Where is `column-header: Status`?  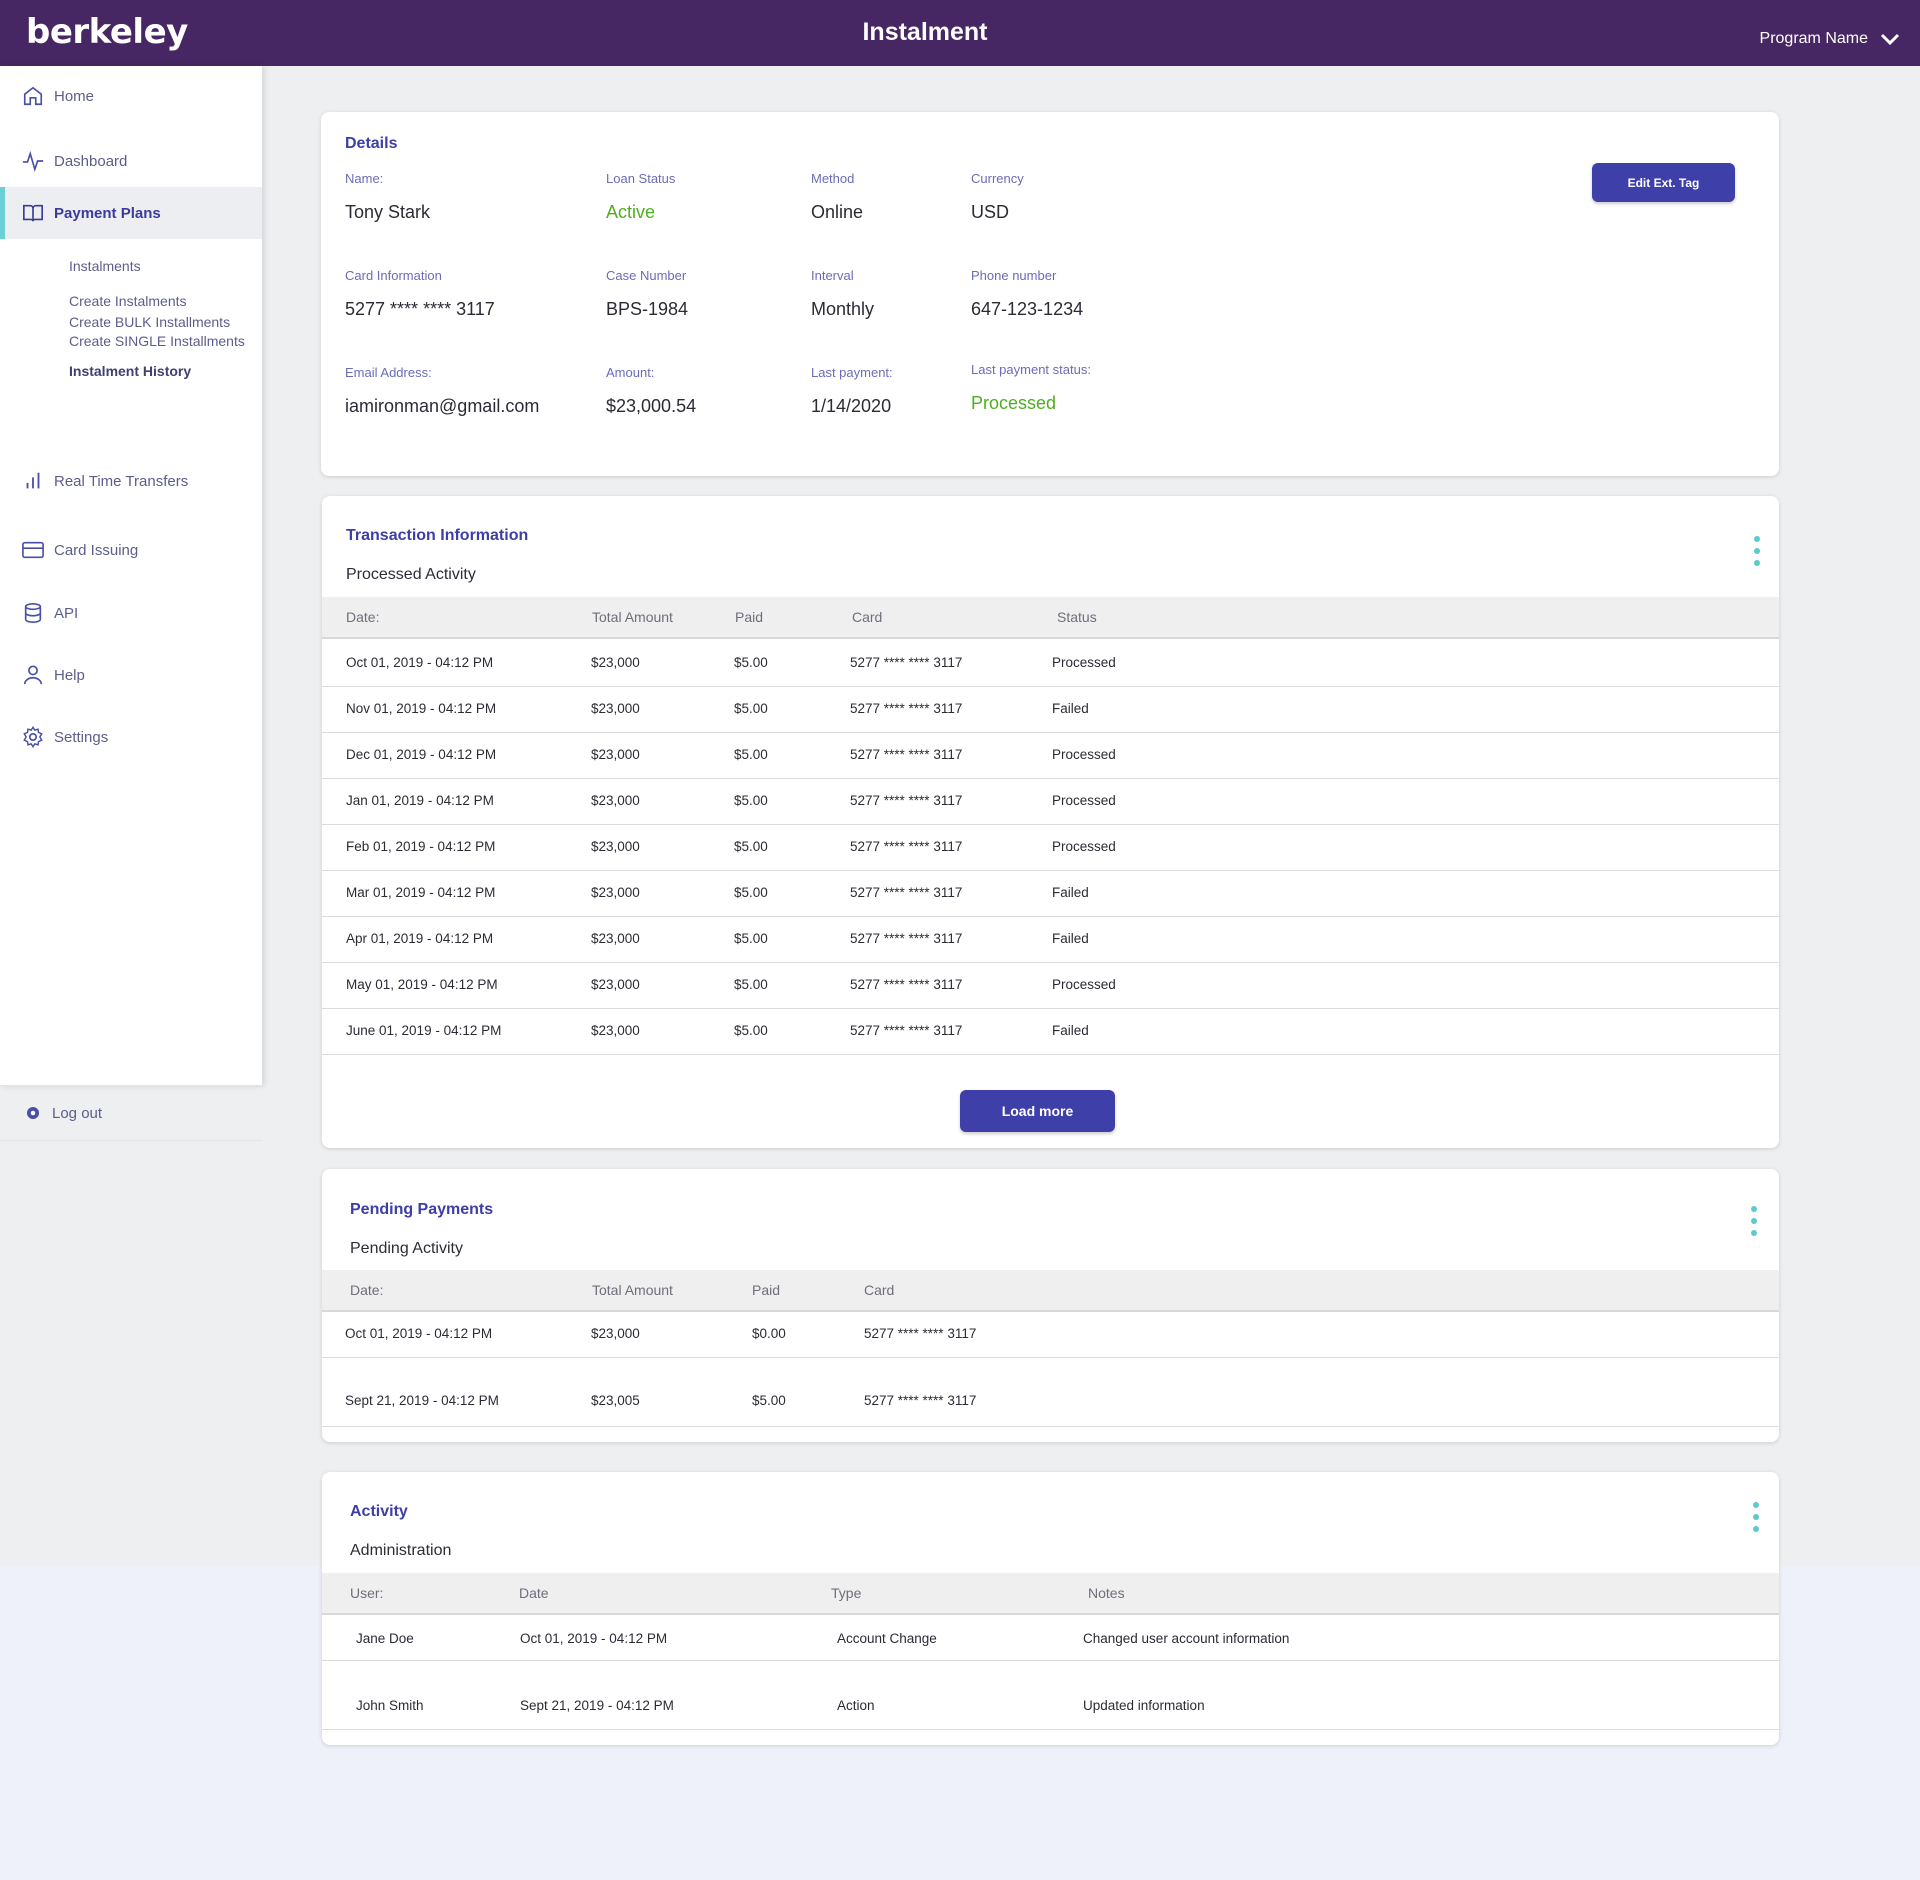 column-header: Status is located at coordinates (1077, 617).